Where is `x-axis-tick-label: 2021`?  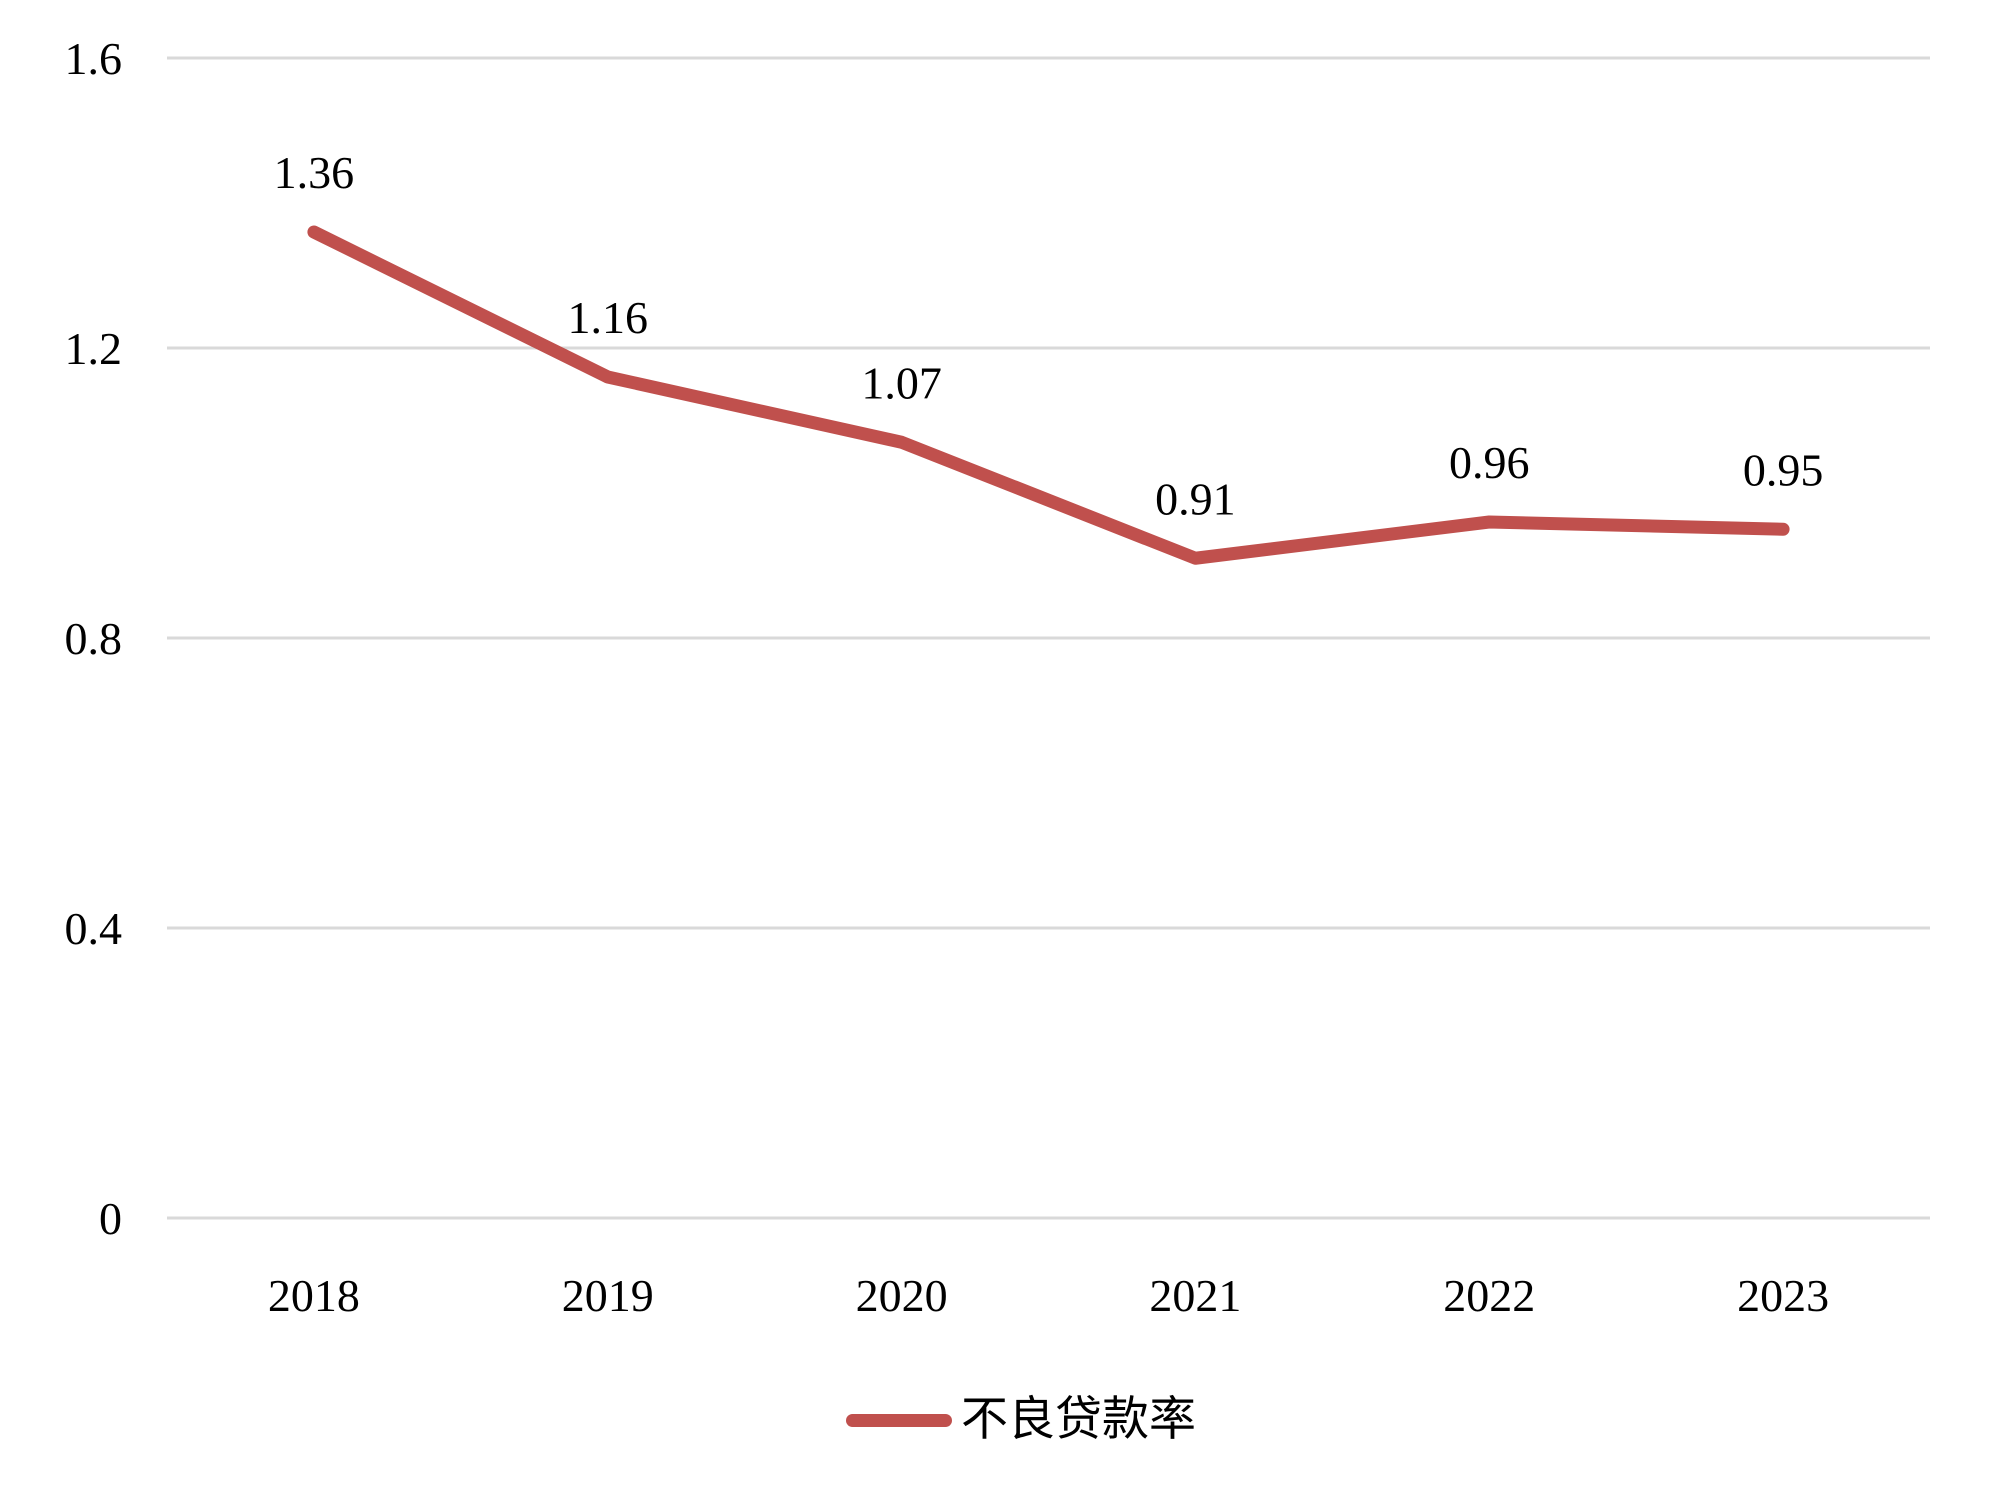 x-axis-tick-label: 2021 is located at coordinates (1195, 1295).